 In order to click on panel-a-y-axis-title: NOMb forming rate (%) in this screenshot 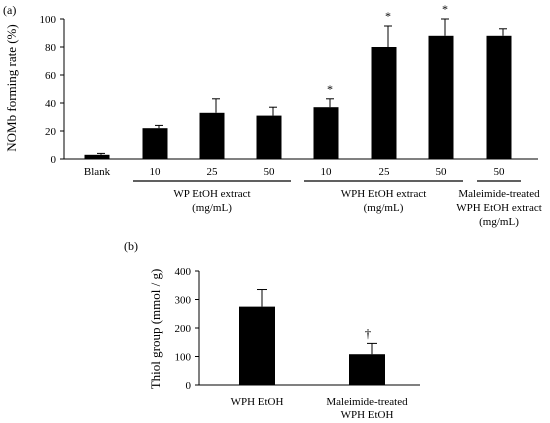, I will do `click(11, 87)`.